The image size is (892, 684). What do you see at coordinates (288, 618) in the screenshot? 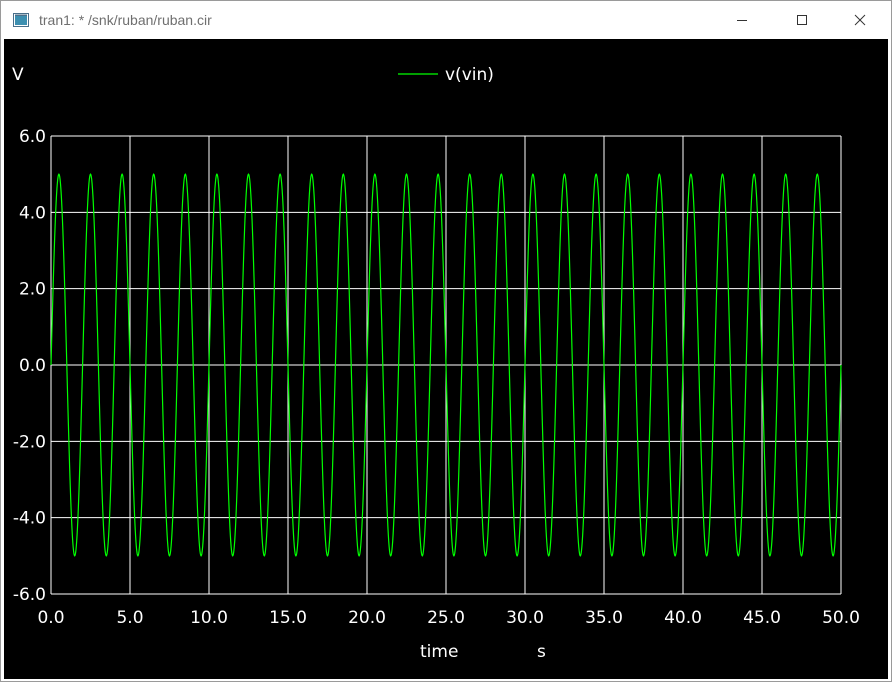
I see `x-tick-label: 15.0` at bounding box center [288, 618].